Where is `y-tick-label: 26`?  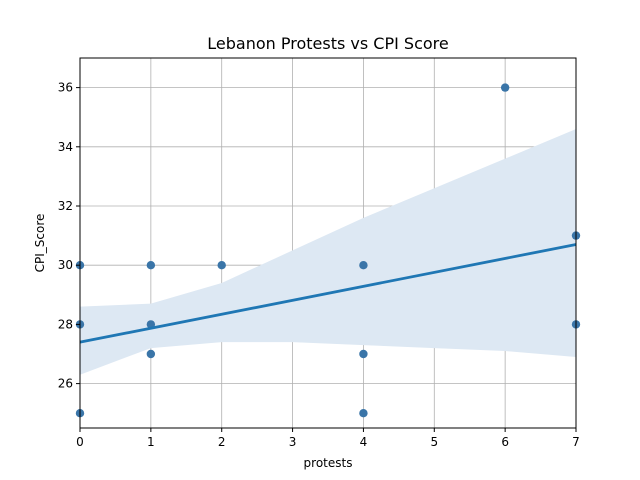 y-tick-label: 26 is located at coordinates (65, 384).